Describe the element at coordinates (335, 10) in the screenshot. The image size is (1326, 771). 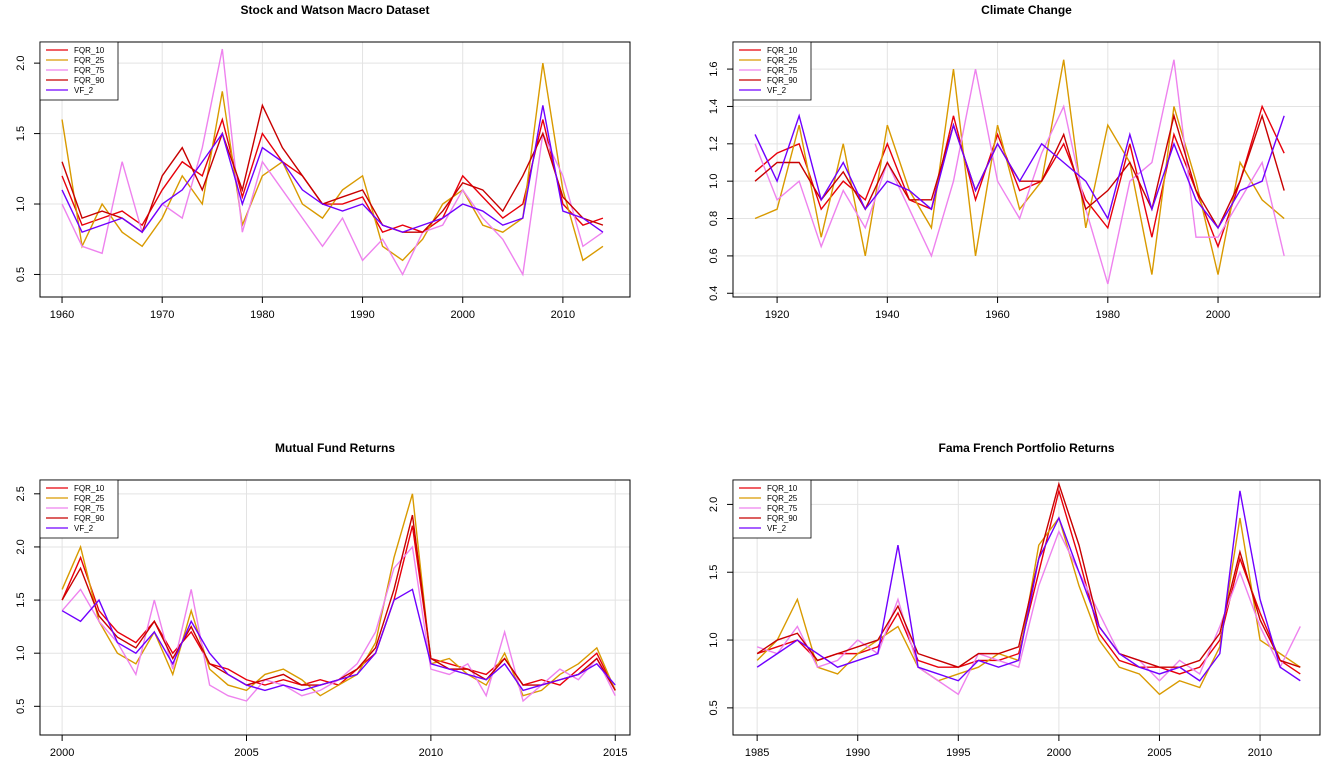
I see `chart-title: Stock and Watson Macro Dataset` at that location.